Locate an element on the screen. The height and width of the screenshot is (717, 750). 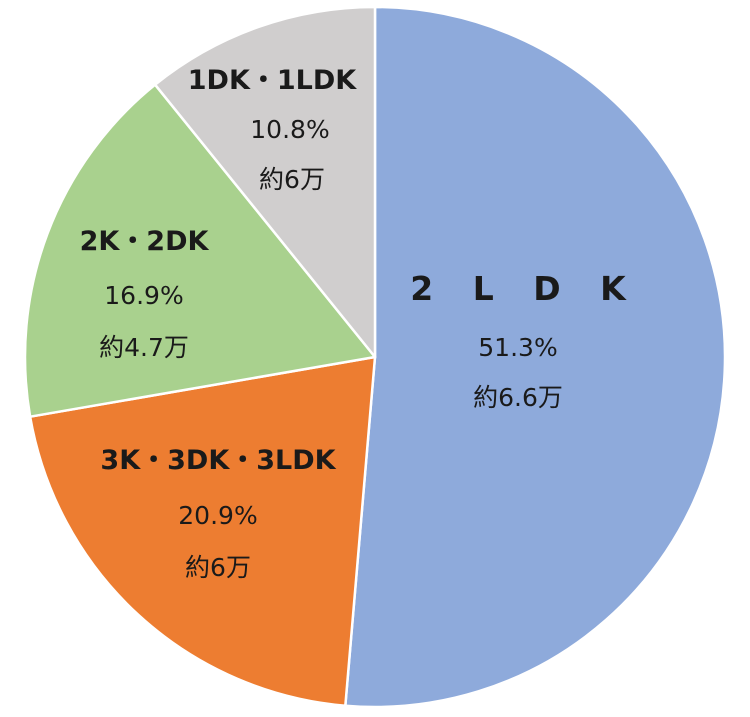
slice-label-2ldk: 2 L D K is located at coordinates (524, 288).